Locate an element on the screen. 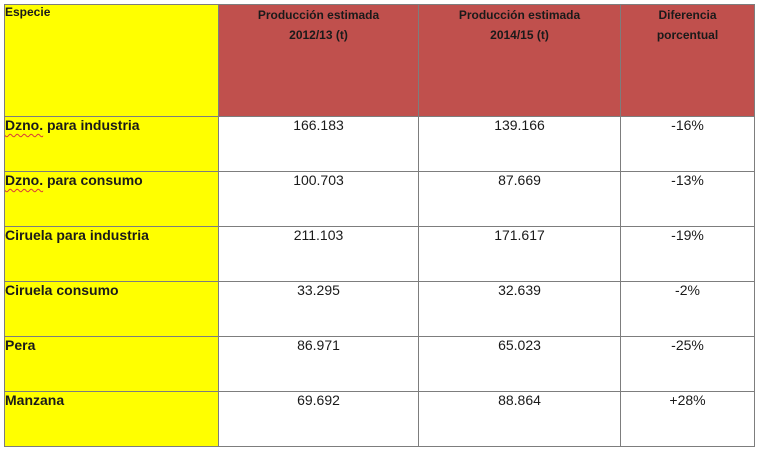 The width and height of the screenshot is (757, 450). header-produccion-2014: Producción estimada 2014/15 (t) is located at coordinates (519, 60).